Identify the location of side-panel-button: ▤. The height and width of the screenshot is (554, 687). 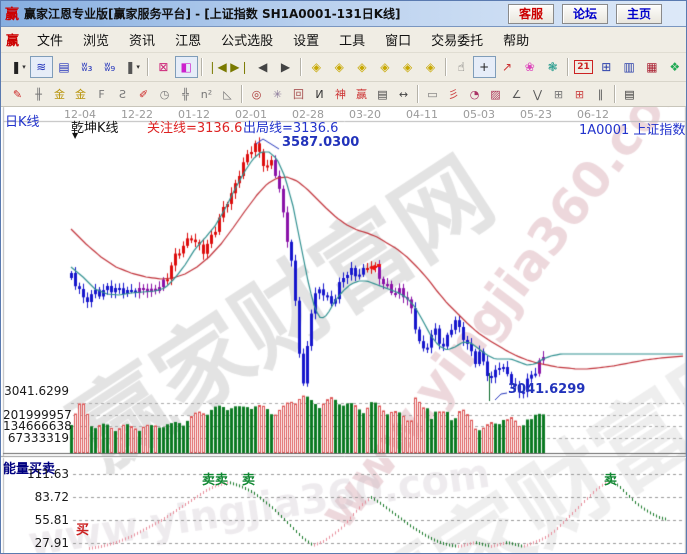
(629, 94).